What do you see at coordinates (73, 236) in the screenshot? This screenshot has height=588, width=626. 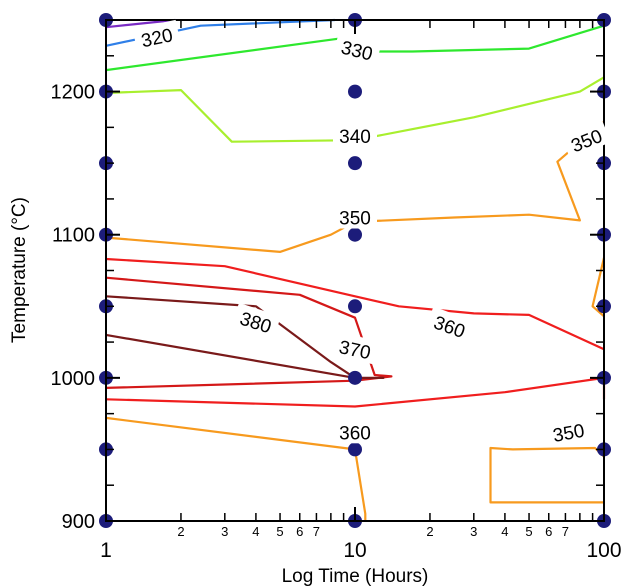 I see `y-tick-label: 1100` at bounding box center [73, 236].